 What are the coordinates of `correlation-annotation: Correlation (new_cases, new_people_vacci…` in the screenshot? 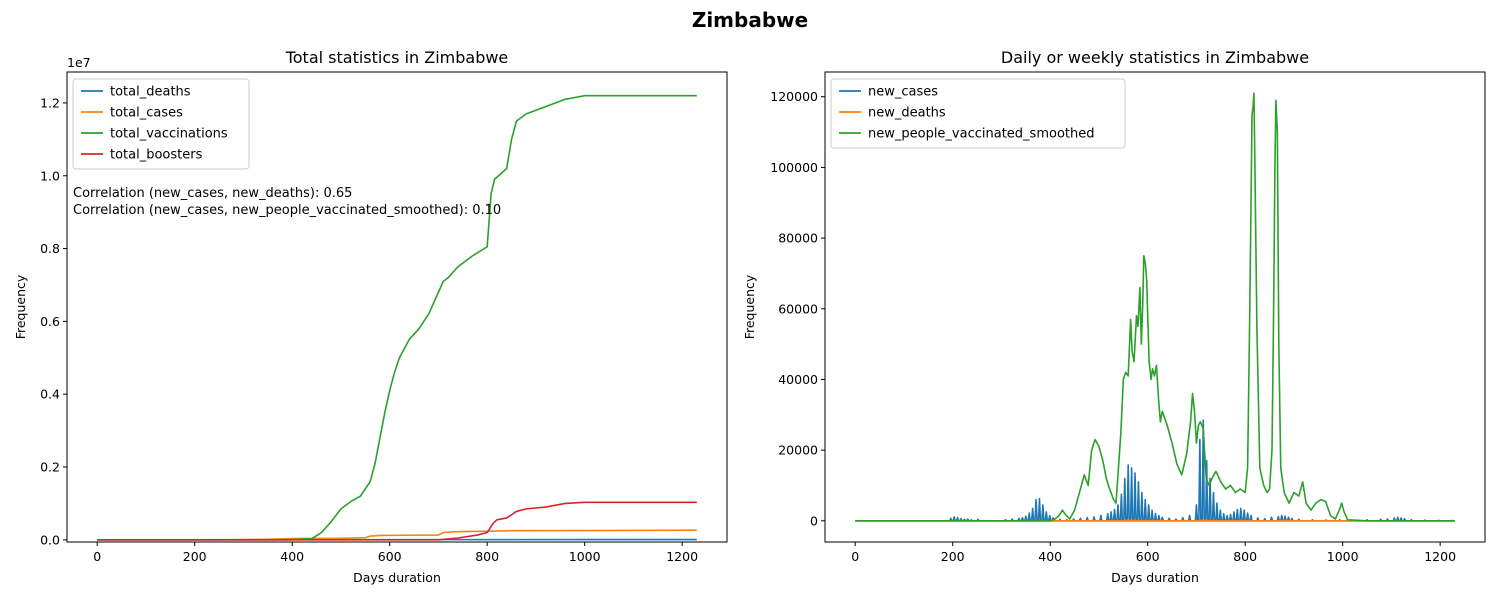 It's located at (287, 210).